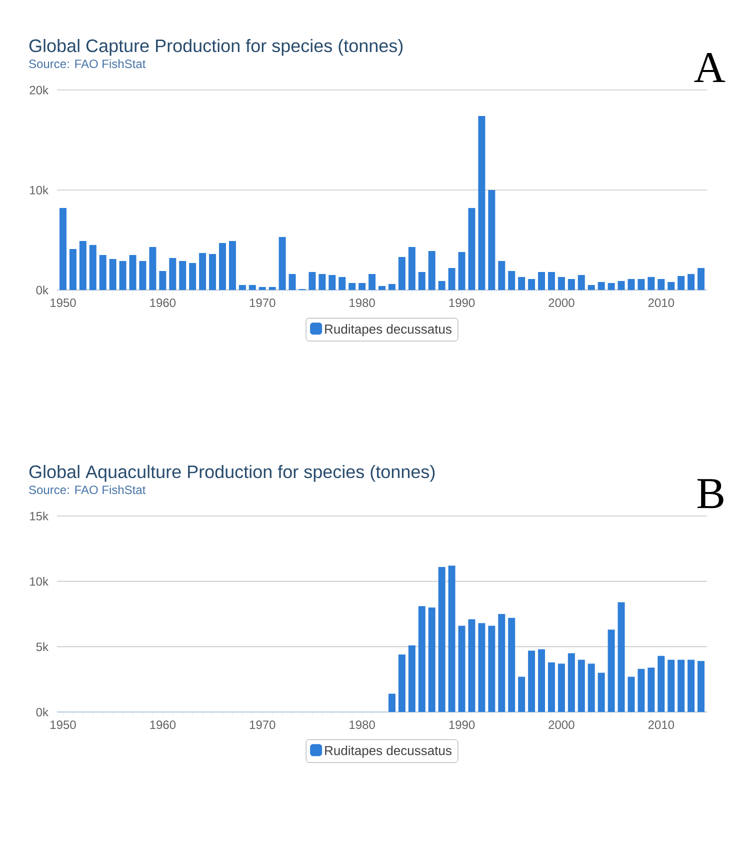  Describe the element at coordinates (462, 303) in the screenshot. I see `x-tick-label: 1990` at that location.